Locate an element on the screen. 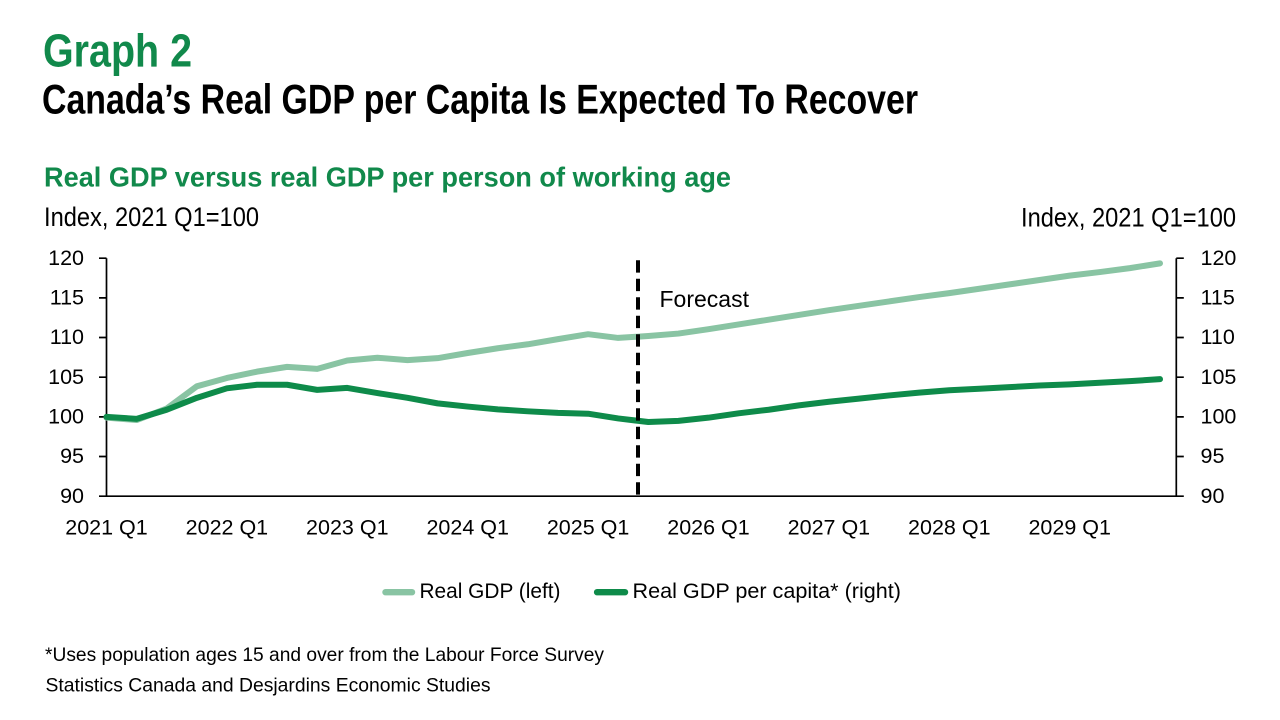  svg-text: 2029 Q1 is located at coordinates (1069, 528).